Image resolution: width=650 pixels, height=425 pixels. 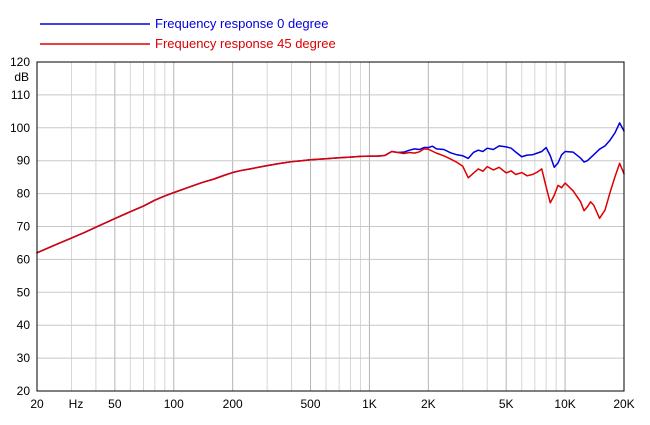 I want to click on y-tick-label-120: 120, so click(x=20, y=62).